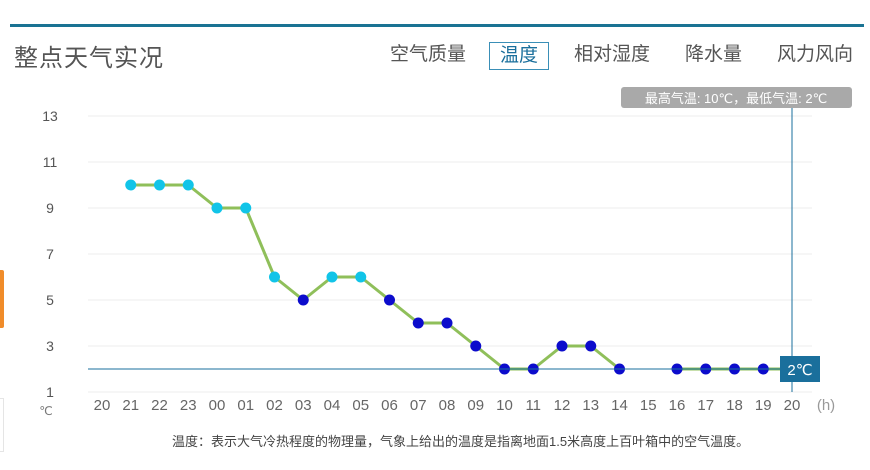 Image resolution: width=870 pixels, height=470 pixels. What do you see at coordinates (677, 405) in the screenshot?
I see `x-tick-label: 16` at bounding box center [677, 405].